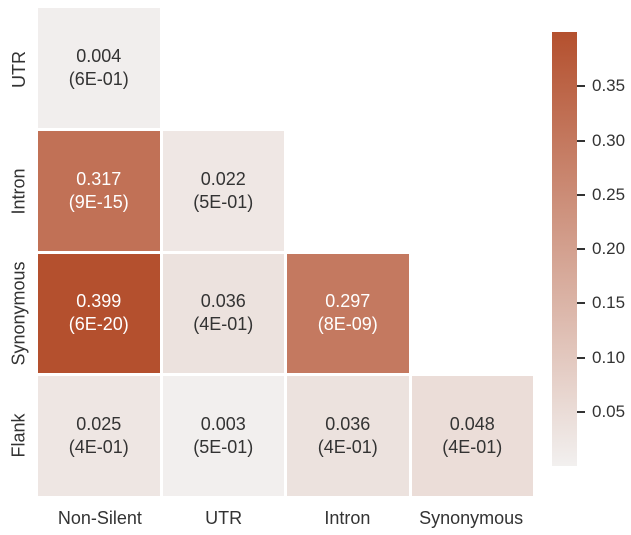 The height and width of the screenshot is (535, 631). Describe the element at coordinates (471, 518) in the screenshot. I see `x-axis-label: Synonymous` at that location.